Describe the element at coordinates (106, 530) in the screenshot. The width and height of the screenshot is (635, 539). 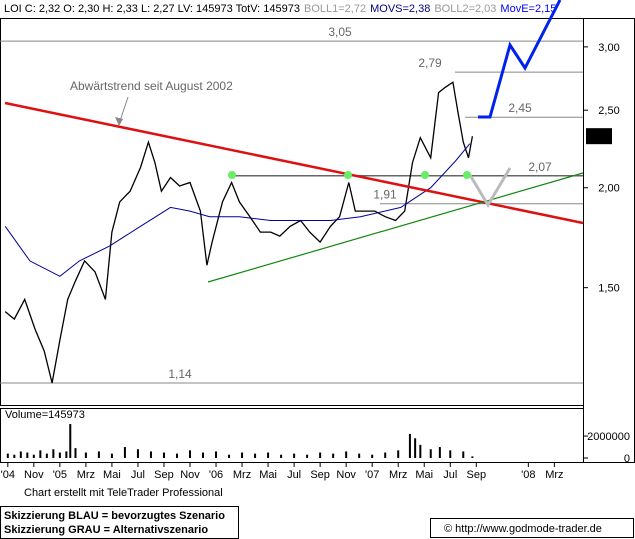
I see `legend-grey: Skizzierung GRAU = Alternativszenario` at that location.